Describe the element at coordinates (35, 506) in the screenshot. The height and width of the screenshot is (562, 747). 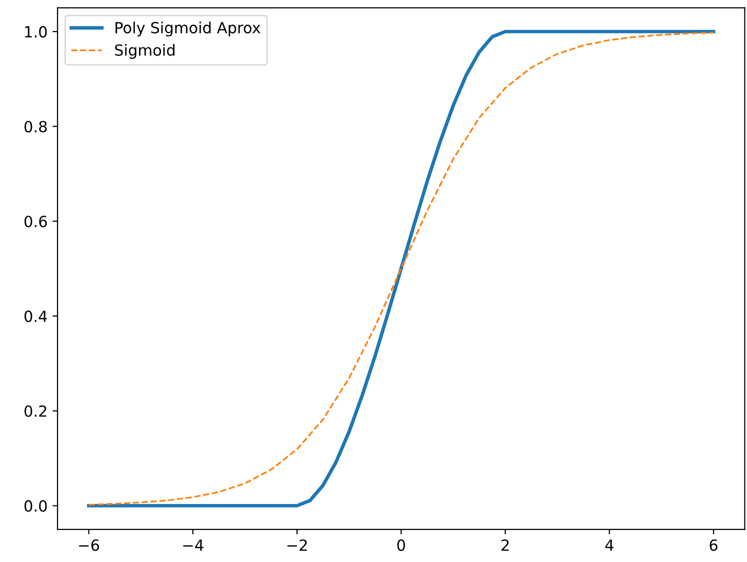
I see `y-tick-label: 0.0` at that location.